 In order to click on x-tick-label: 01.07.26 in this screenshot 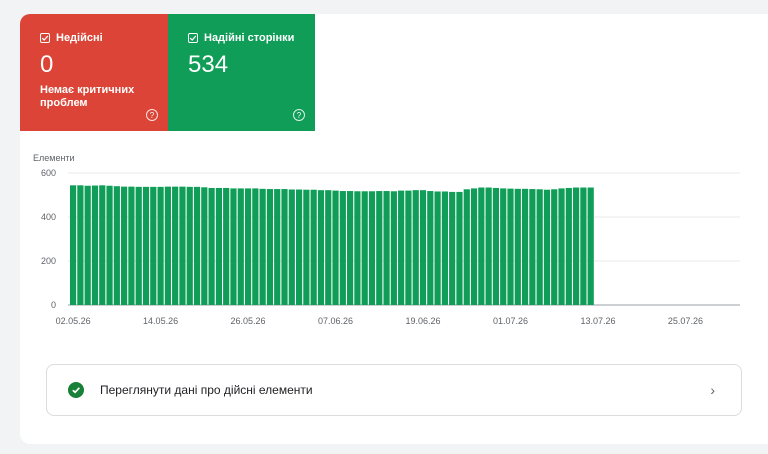, I will do `click(510, 321)`.